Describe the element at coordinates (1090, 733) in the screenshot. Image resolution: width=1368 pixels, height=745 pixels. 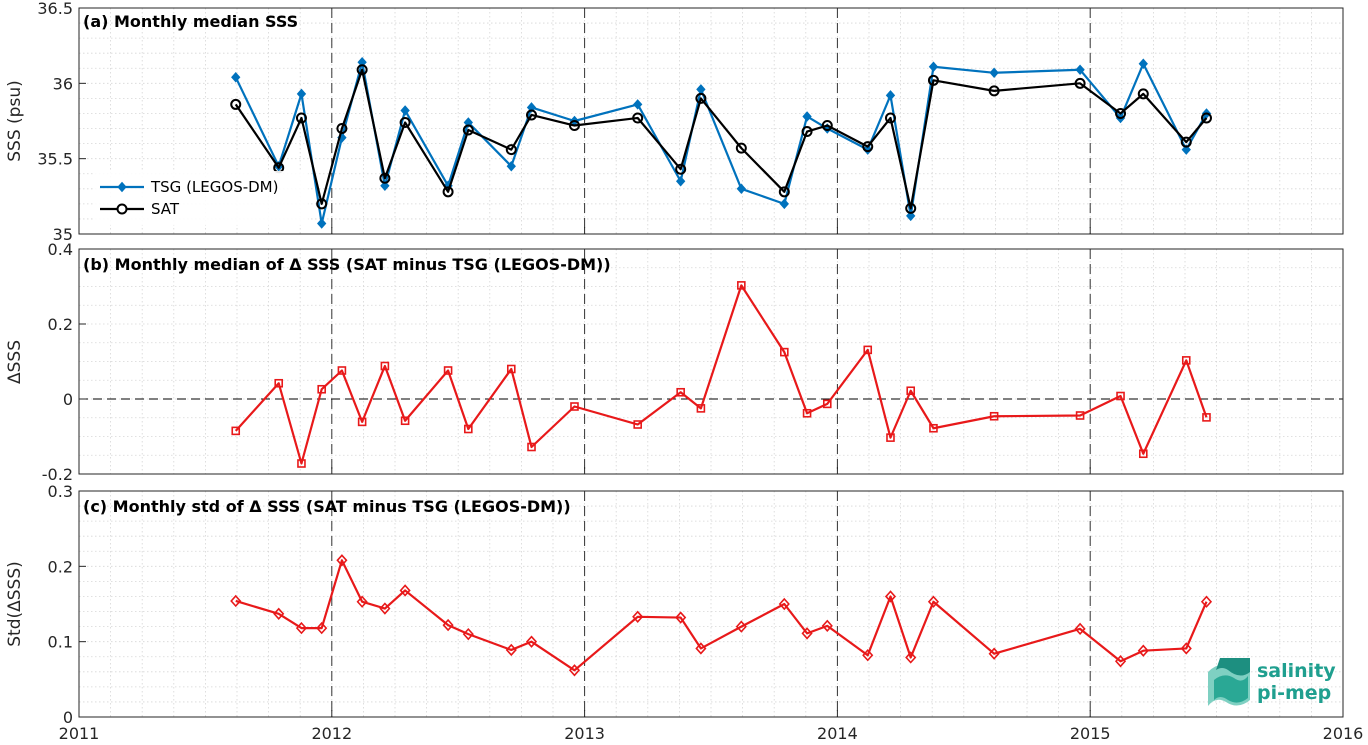
I see `x-tick-label: 2015` at that location.